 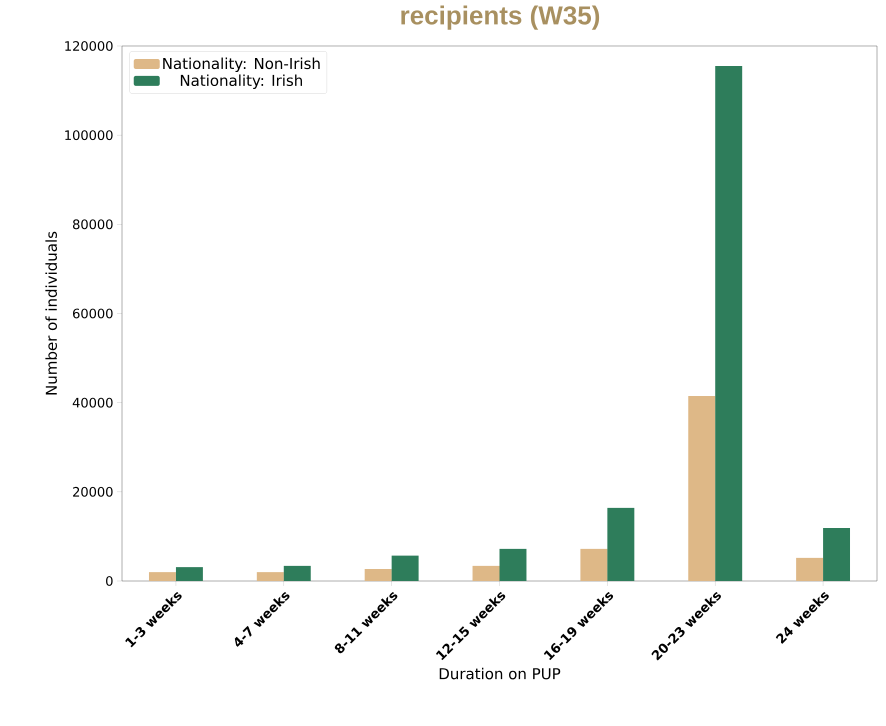 I want to click on legend-label: Nationality: Irish, so click(x=241, y=81).